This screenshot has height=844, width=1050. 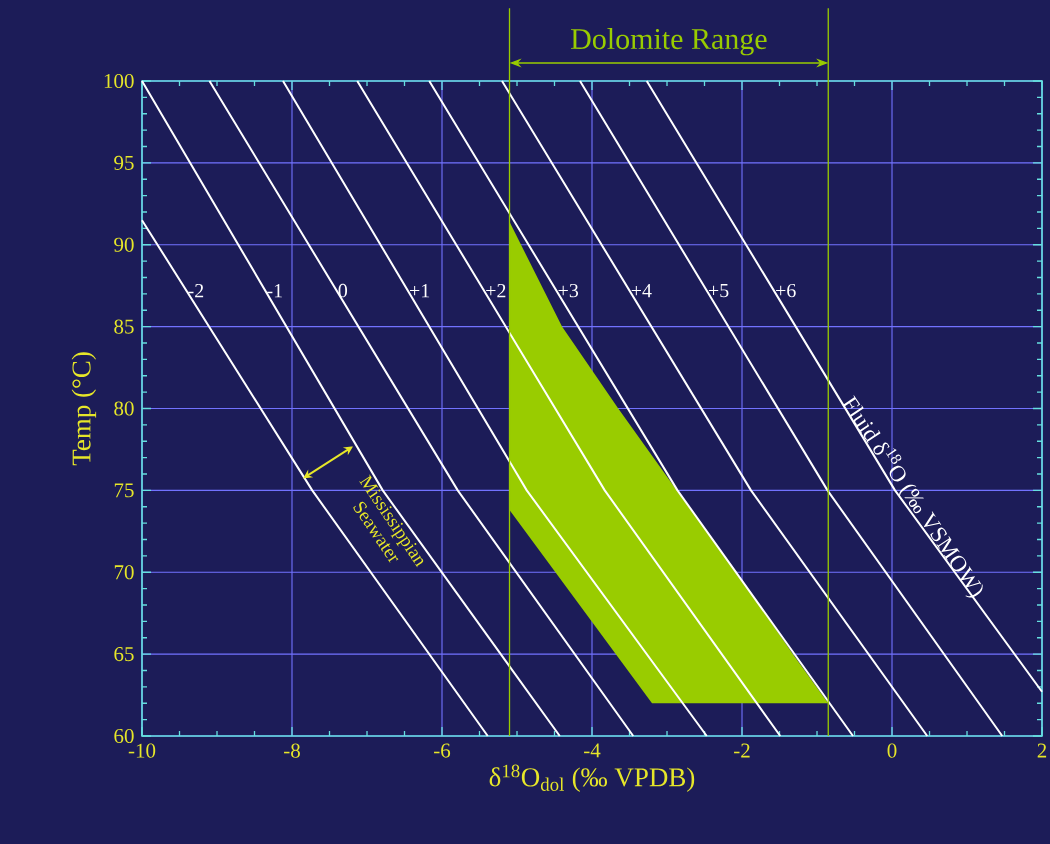 What do you see at coordinates (124, 572) in the screenshot?
I see `y-tick-label: 70` at bounding box center [124, 572].